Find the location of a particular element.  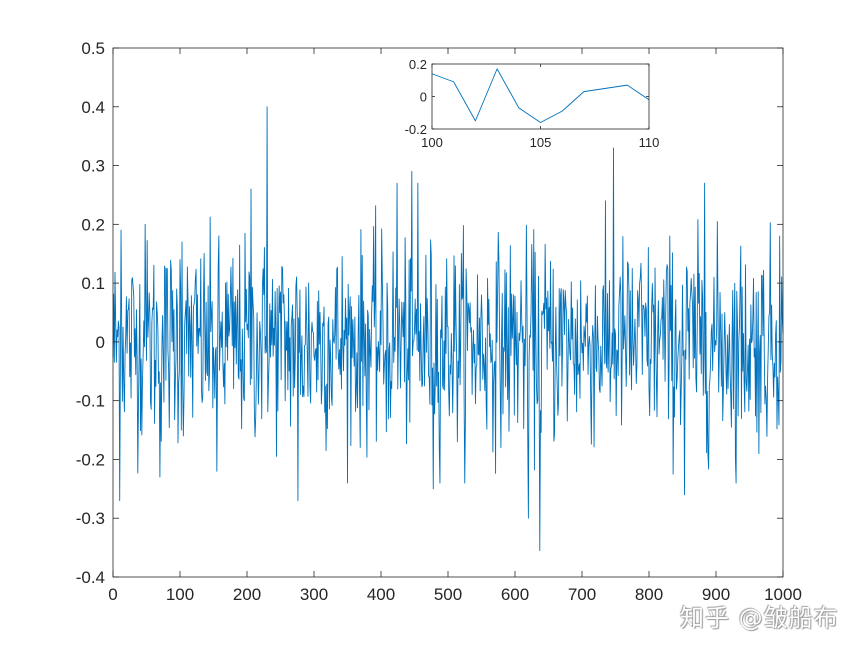

inset-axes: 100 105 110 -0.2 0 0.2 is located at coordinates (532, 103).